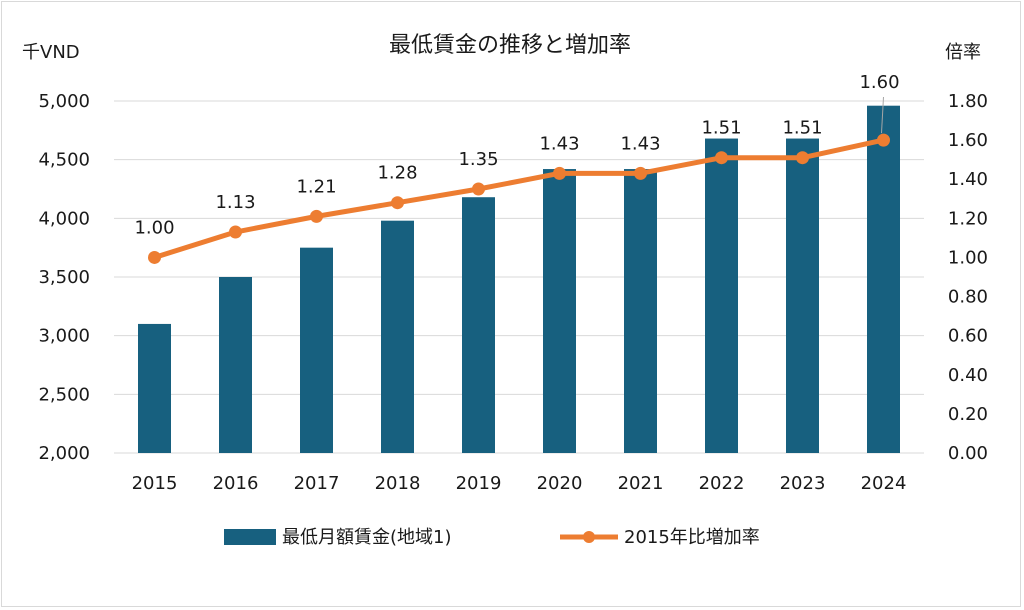 The image size is (1024, 610). What do you see at coordinates (968, 336) in the screenshot?
I see `y-right-tick-label: 0.60` at bounding box center [968, 336].